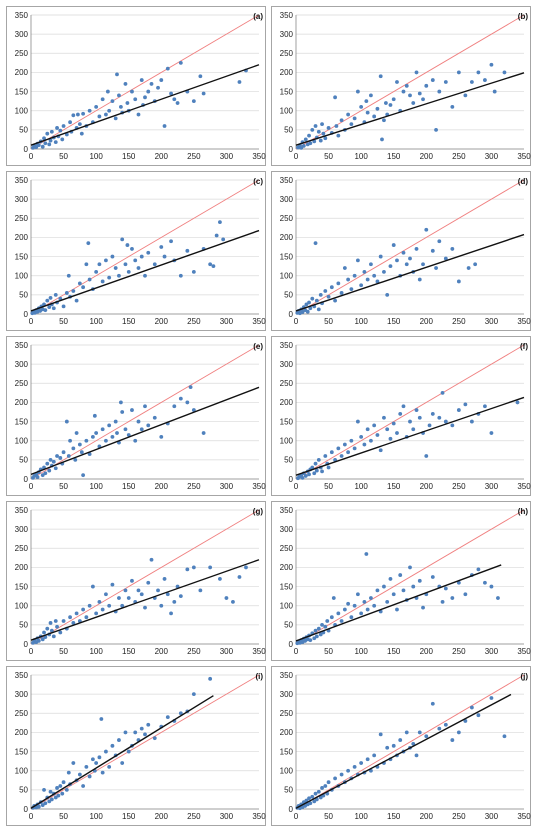 The width and height of the screenshot is (534, 837). Describe the element at coordinates (258, 181) in the screenshot. I see `panel-label: (c)` at that location.